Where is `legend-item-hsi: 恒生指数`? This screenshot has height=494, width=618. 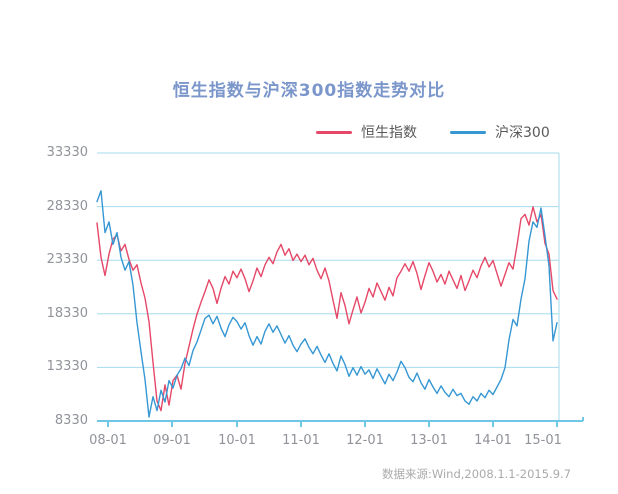 legend-item-hsi: 恒生指数 is located at coordinates (366, 132).